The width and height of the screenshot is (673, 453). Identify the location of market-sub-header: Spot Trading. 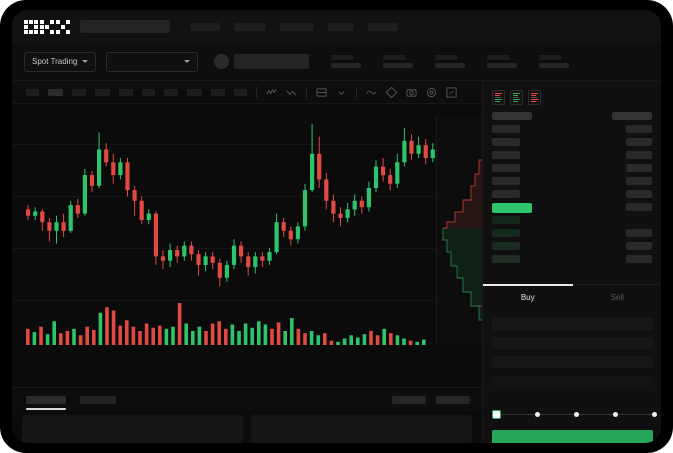
(336, 62).